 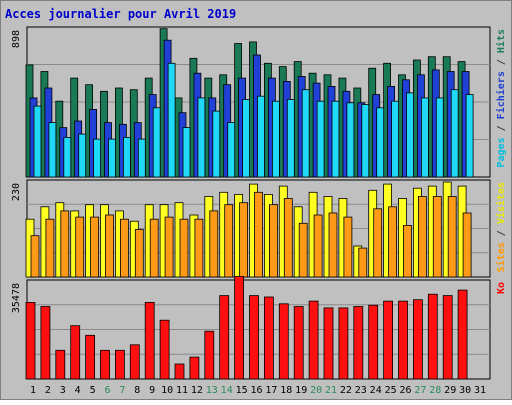 What do you see at coordinates (501, 227) in the screenshot?
I see `axis-label-visits_sites: Sites / Visites` at bounding box center [501, 227].